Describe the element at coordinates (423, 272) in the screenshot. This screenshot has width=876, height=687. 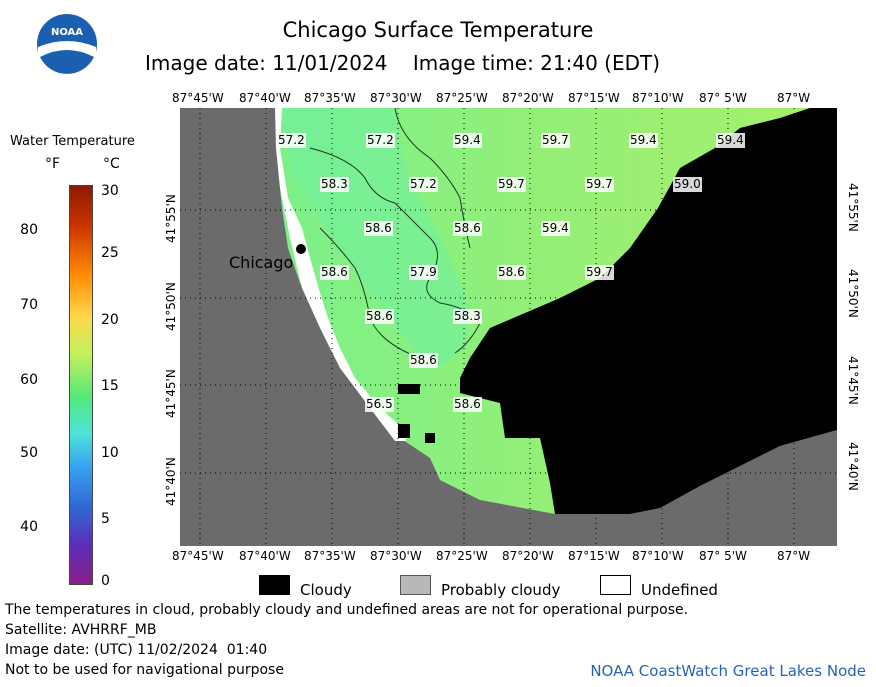
I see `temperature-value: 57.9` at that location.